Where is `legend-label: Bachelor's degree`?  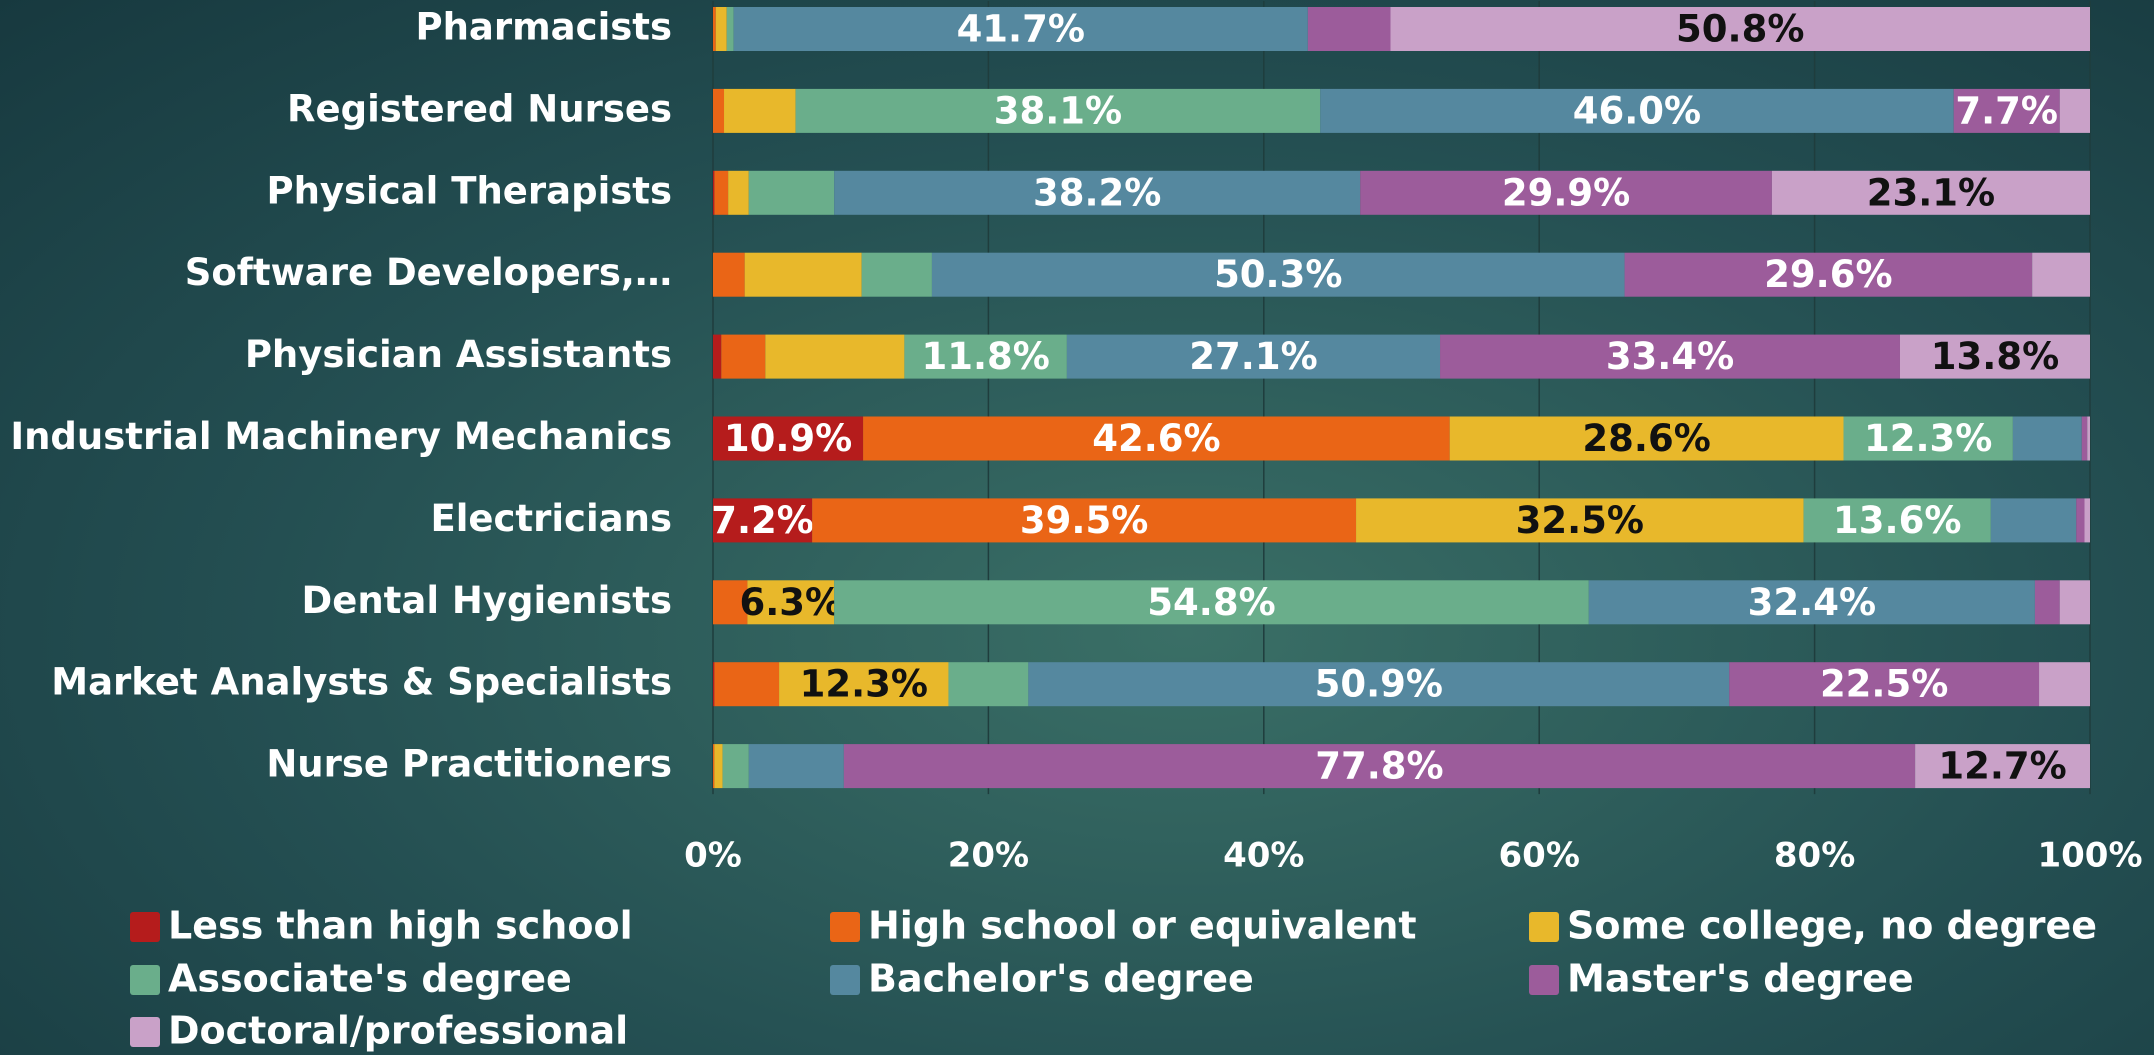 legend-label: Bachelor's degree is located at coordinates (1061, 979).